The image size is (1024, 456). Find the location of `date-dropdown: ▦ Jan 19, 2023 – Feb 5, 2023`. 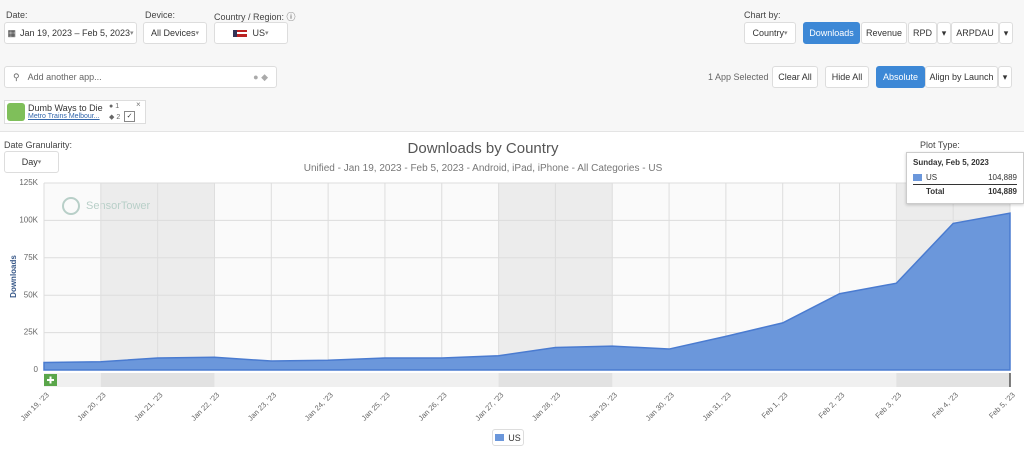

date-dropdown: ▦ Jan 19, 2023 – Feb 5, 2023 is located at coordinates (70, 33).